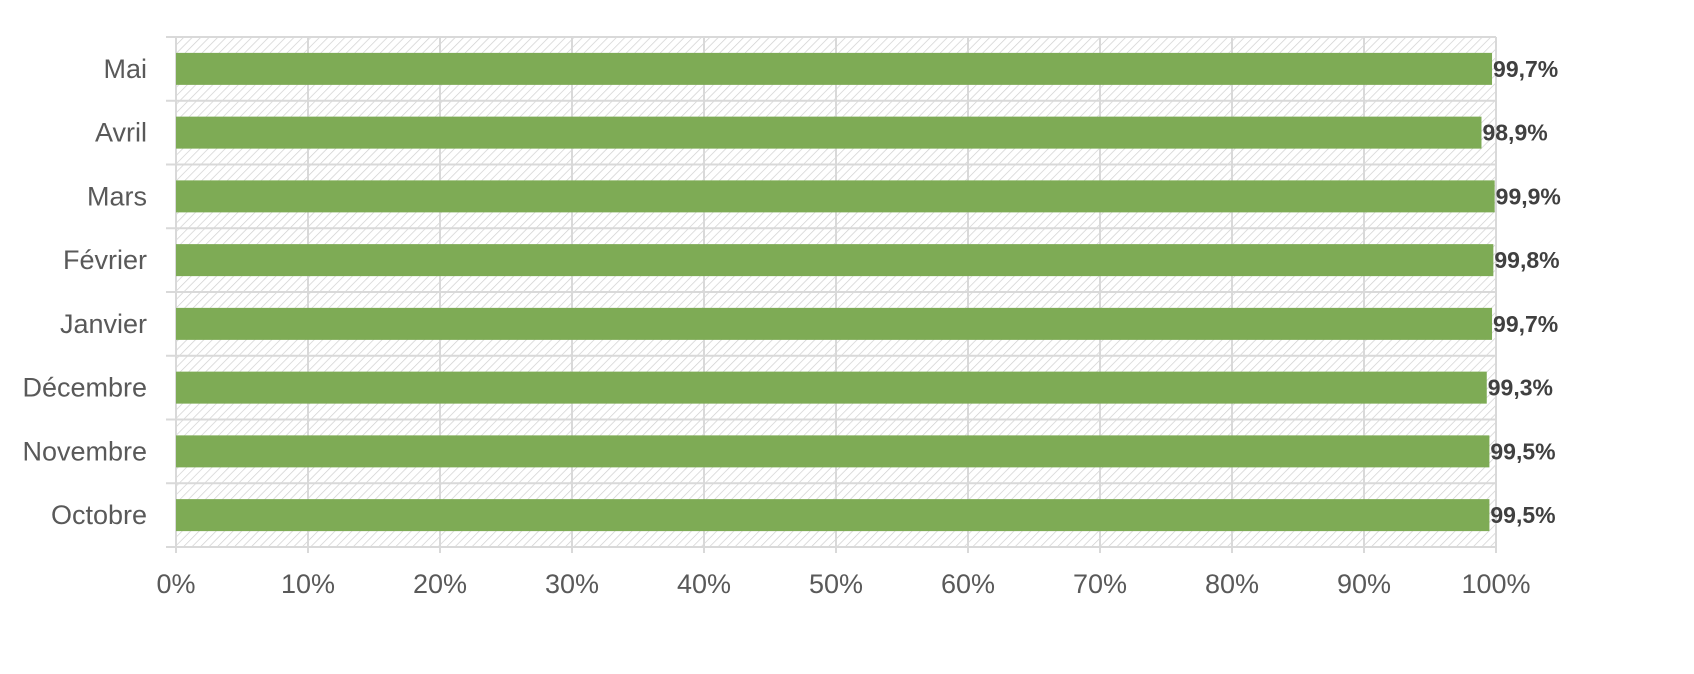 The height and width of the screenshot is (674, 1694). What do you see at coordinates (125, 69) in the screenshot?
I see `category-label: Mai` at bounding box center [125, 69].